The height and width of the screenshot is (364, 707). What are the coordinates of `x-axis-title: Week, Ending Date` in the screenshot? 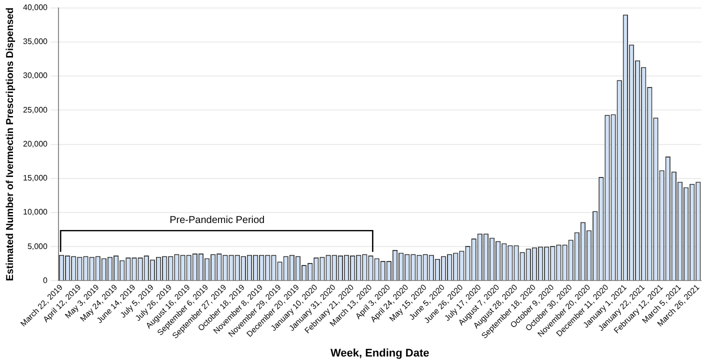 It's located at (380, 353).